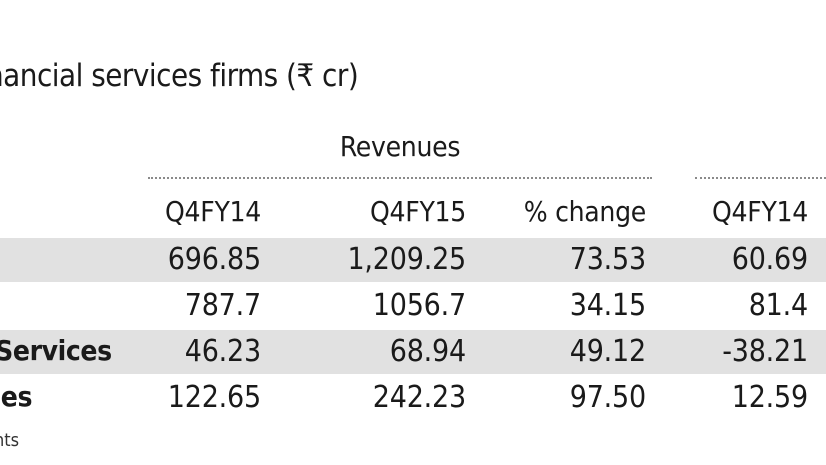  Describe the element at coordinates (607, 305) in the screenshot. I see `table-cell: 34.15` at that location.